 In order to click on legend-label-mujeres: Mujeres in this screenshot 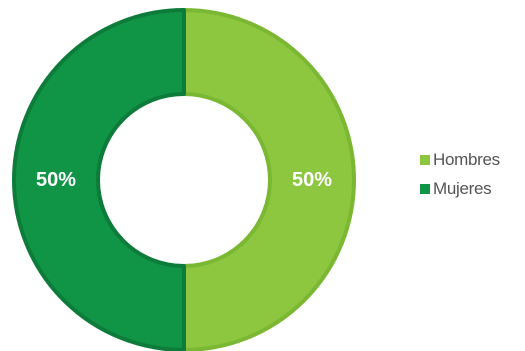, I will do `click(462, 188)`.